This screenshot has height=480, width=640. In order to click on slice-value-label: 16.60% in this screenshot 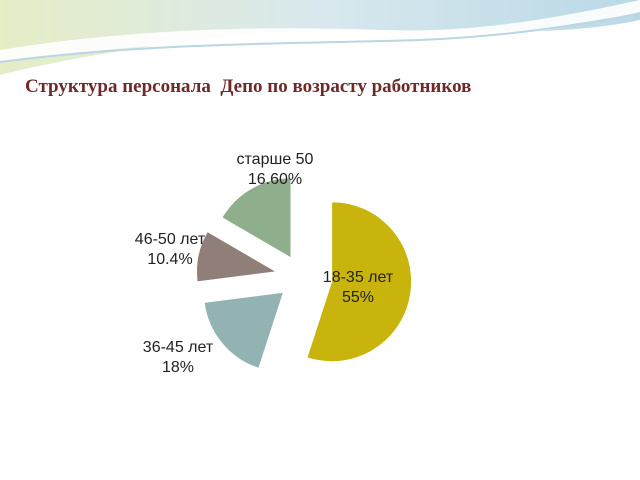, I will do `click(275, 179)`.